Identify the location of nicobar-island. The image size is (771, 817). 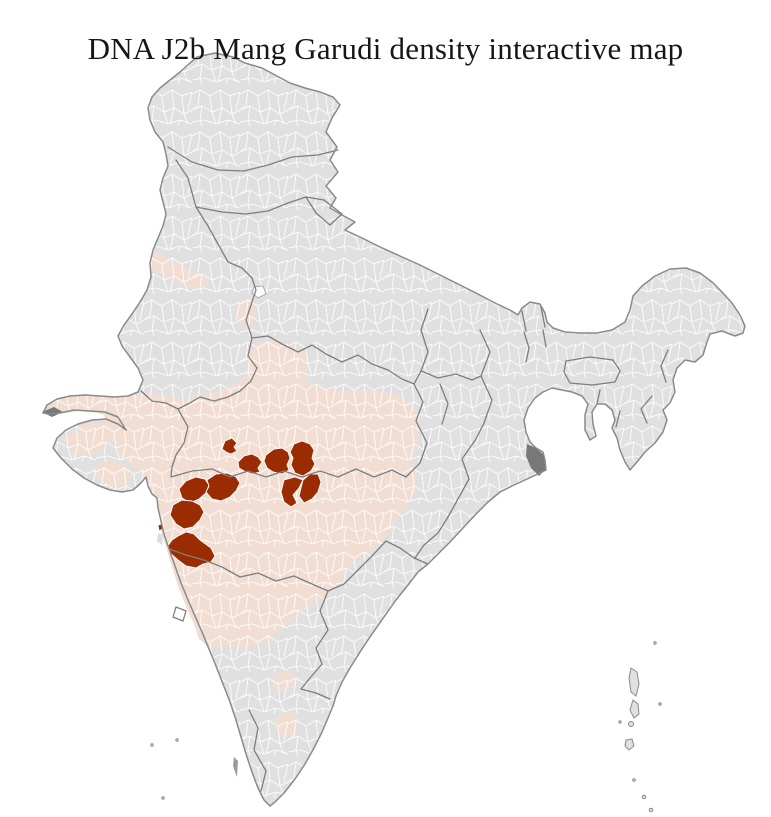
(629, 744).